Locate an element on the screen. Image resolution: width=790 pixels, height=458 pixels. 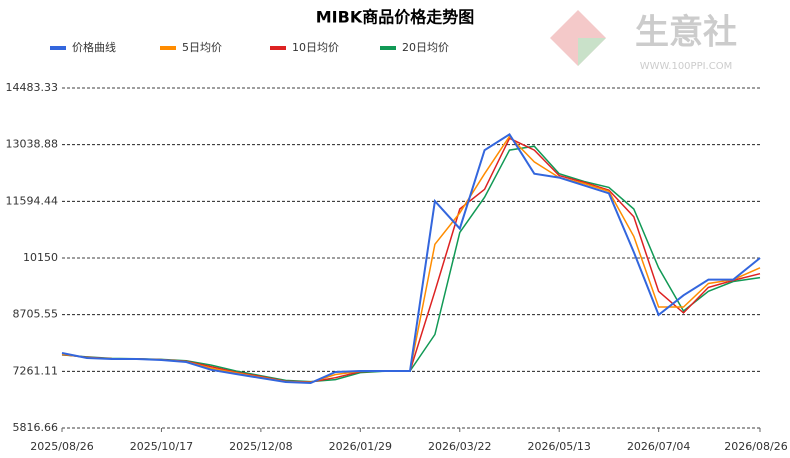
y-tick-label: 7261.11 is located at coordinates (36, 370).